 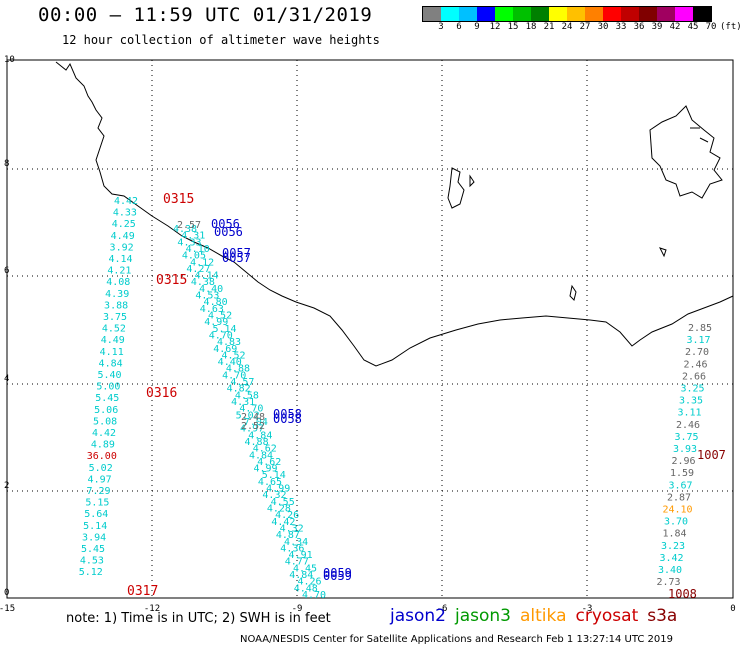 I want to click on wave-height-label: 2.66, so click(x=694, y=376).